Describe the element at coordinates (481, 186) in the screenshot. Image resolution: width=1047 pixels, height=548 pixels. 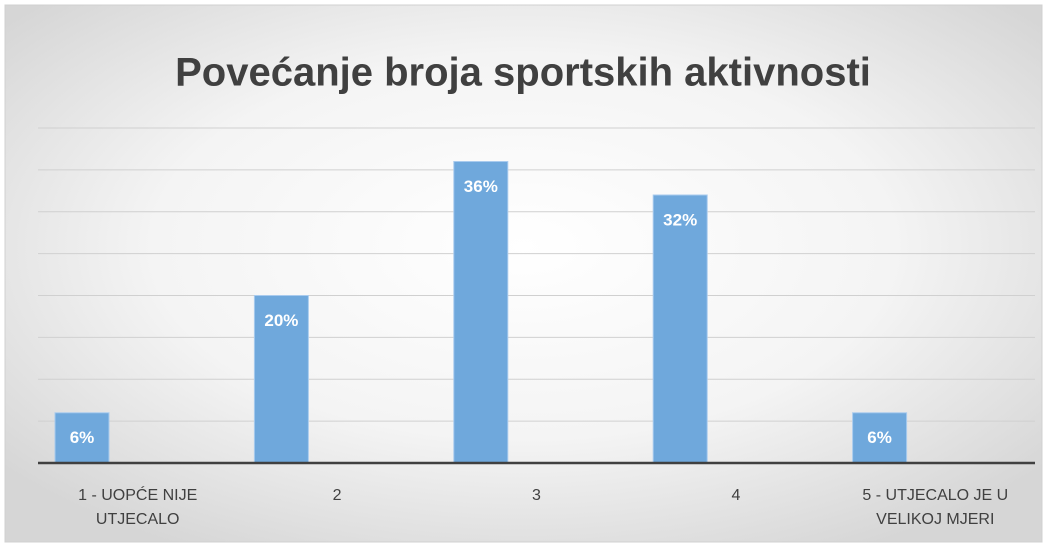
I see `data-label: 36%` at that location.